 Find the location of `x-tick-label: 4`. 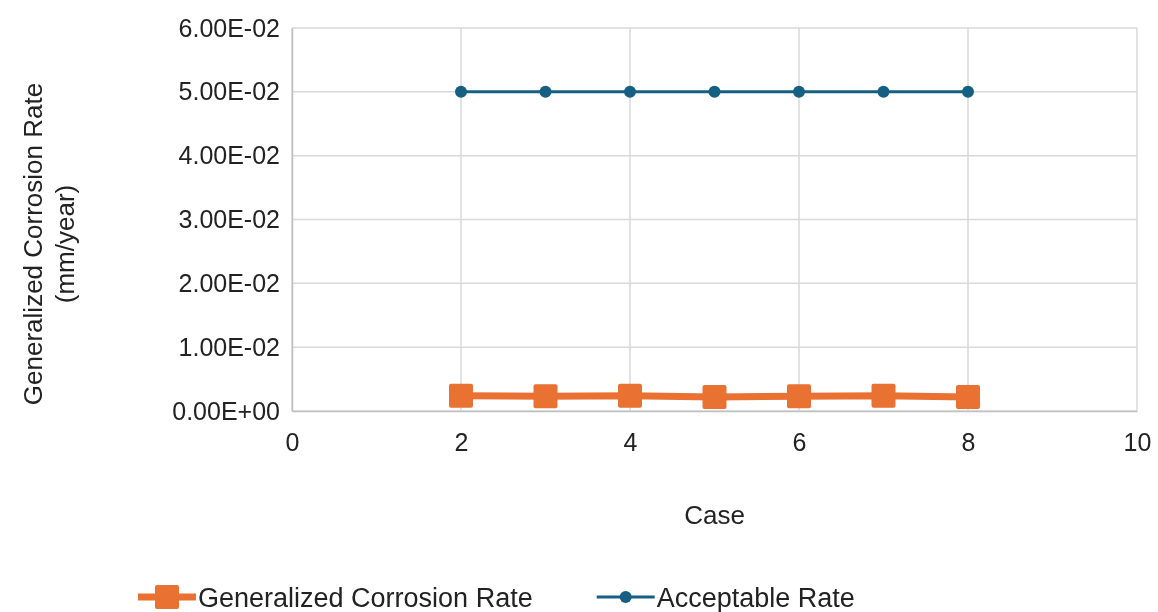

x-tick-label: 4 is located at coordinates (630, 441).